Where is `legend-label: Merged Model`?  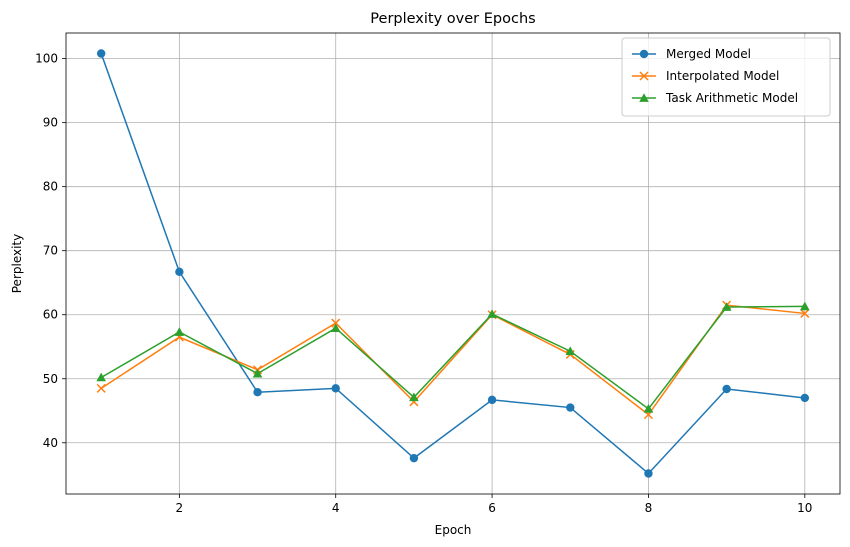
legend-label: Merged Model is located at coordinates (708, 54).